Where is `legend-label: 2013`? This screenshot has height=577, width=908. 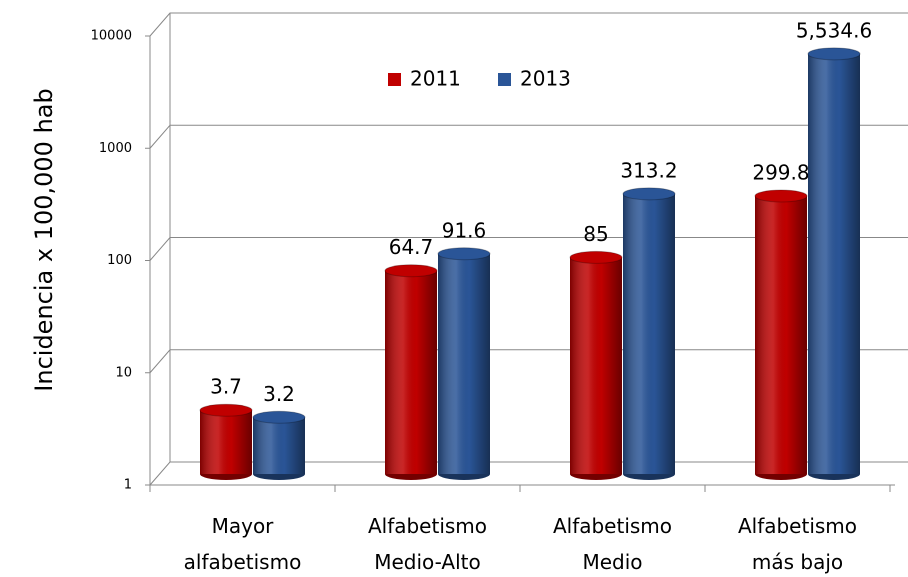 legend-label: 2013 is located at coordinates (545, 79).